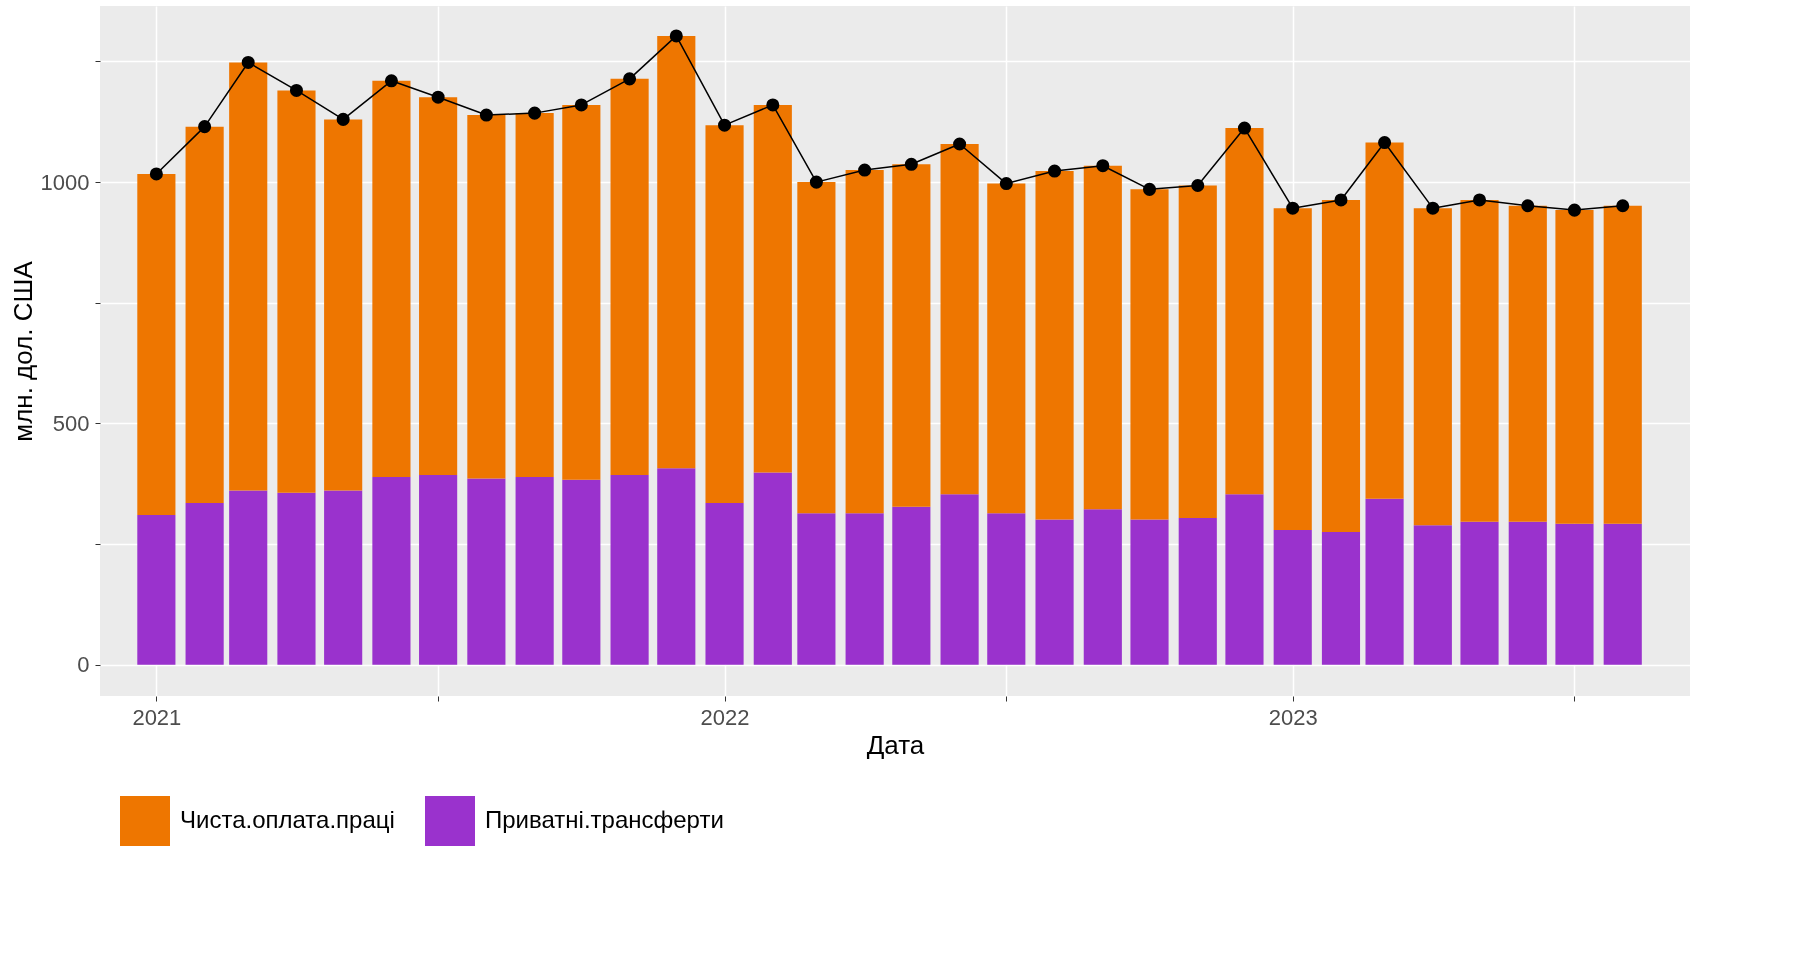  What do you see at coordinates (65, 182) in the screenshot?
I see `y-tick-label: 1000` at bounding box center [65, 182].